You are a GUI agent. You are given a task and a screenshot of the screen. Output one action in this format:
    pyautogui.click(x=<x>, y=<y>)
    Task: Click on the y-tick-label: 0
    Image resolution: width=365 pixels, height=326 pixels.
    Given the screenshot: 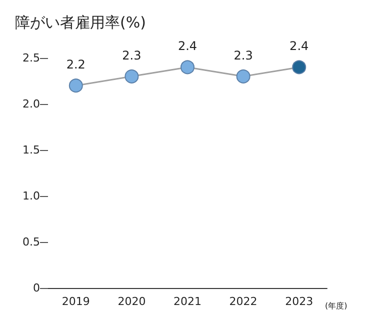 What is the action you would take?
    pyautogui.click(x=36, y=288)
    